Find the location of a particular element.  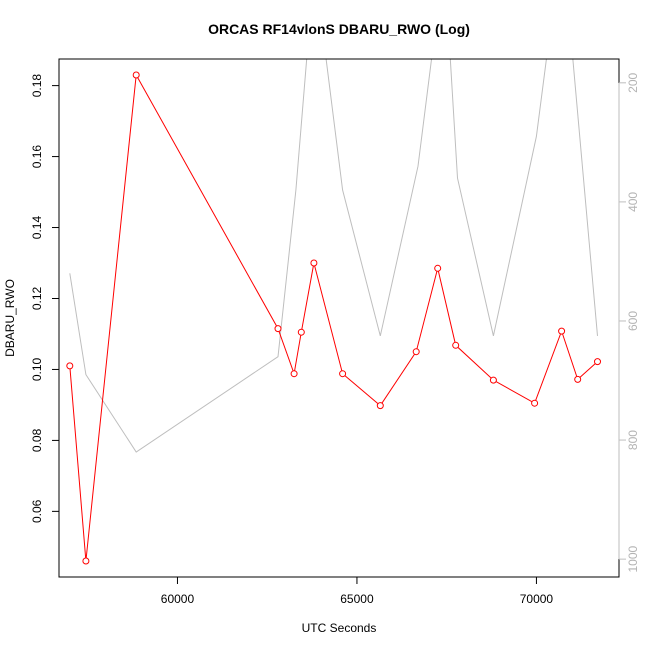

y-tick-label: 0.10 is located at coordinates (37, 369).